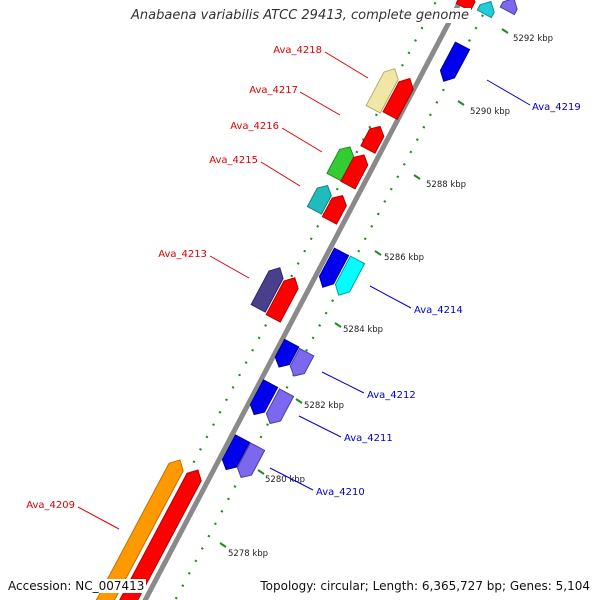 The image size is (600, 600). I want to click on accession-label: Accession: NC_007413, so click(76, 586).